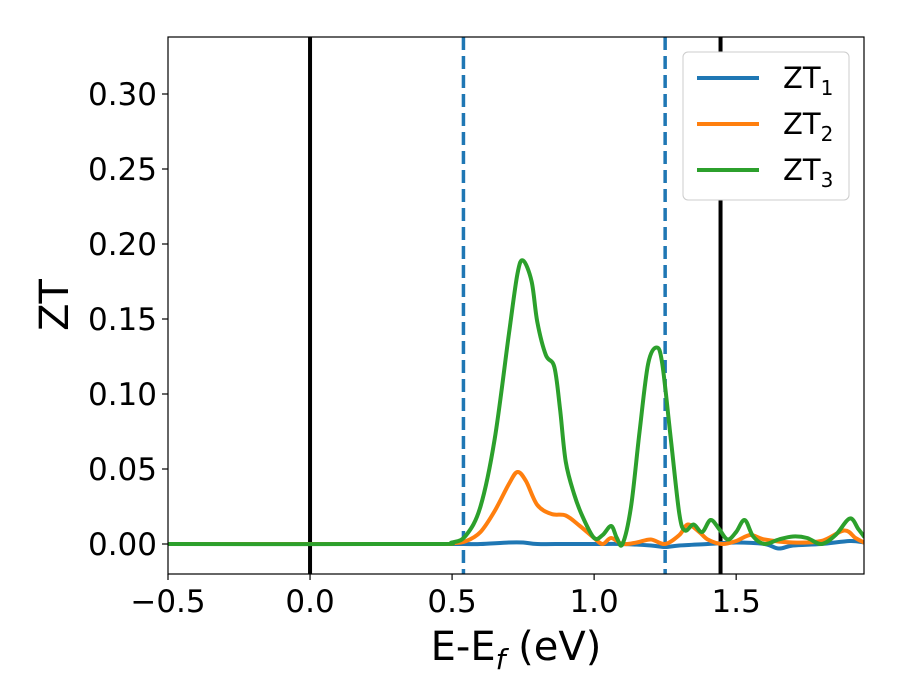 Image resolution: width=900 pixels, height=700 pixels. What do you see at coordinates (593, 602) in the screenshot?
I see `x-tick-label-4: 1.0` at bounding box center [593, 602].